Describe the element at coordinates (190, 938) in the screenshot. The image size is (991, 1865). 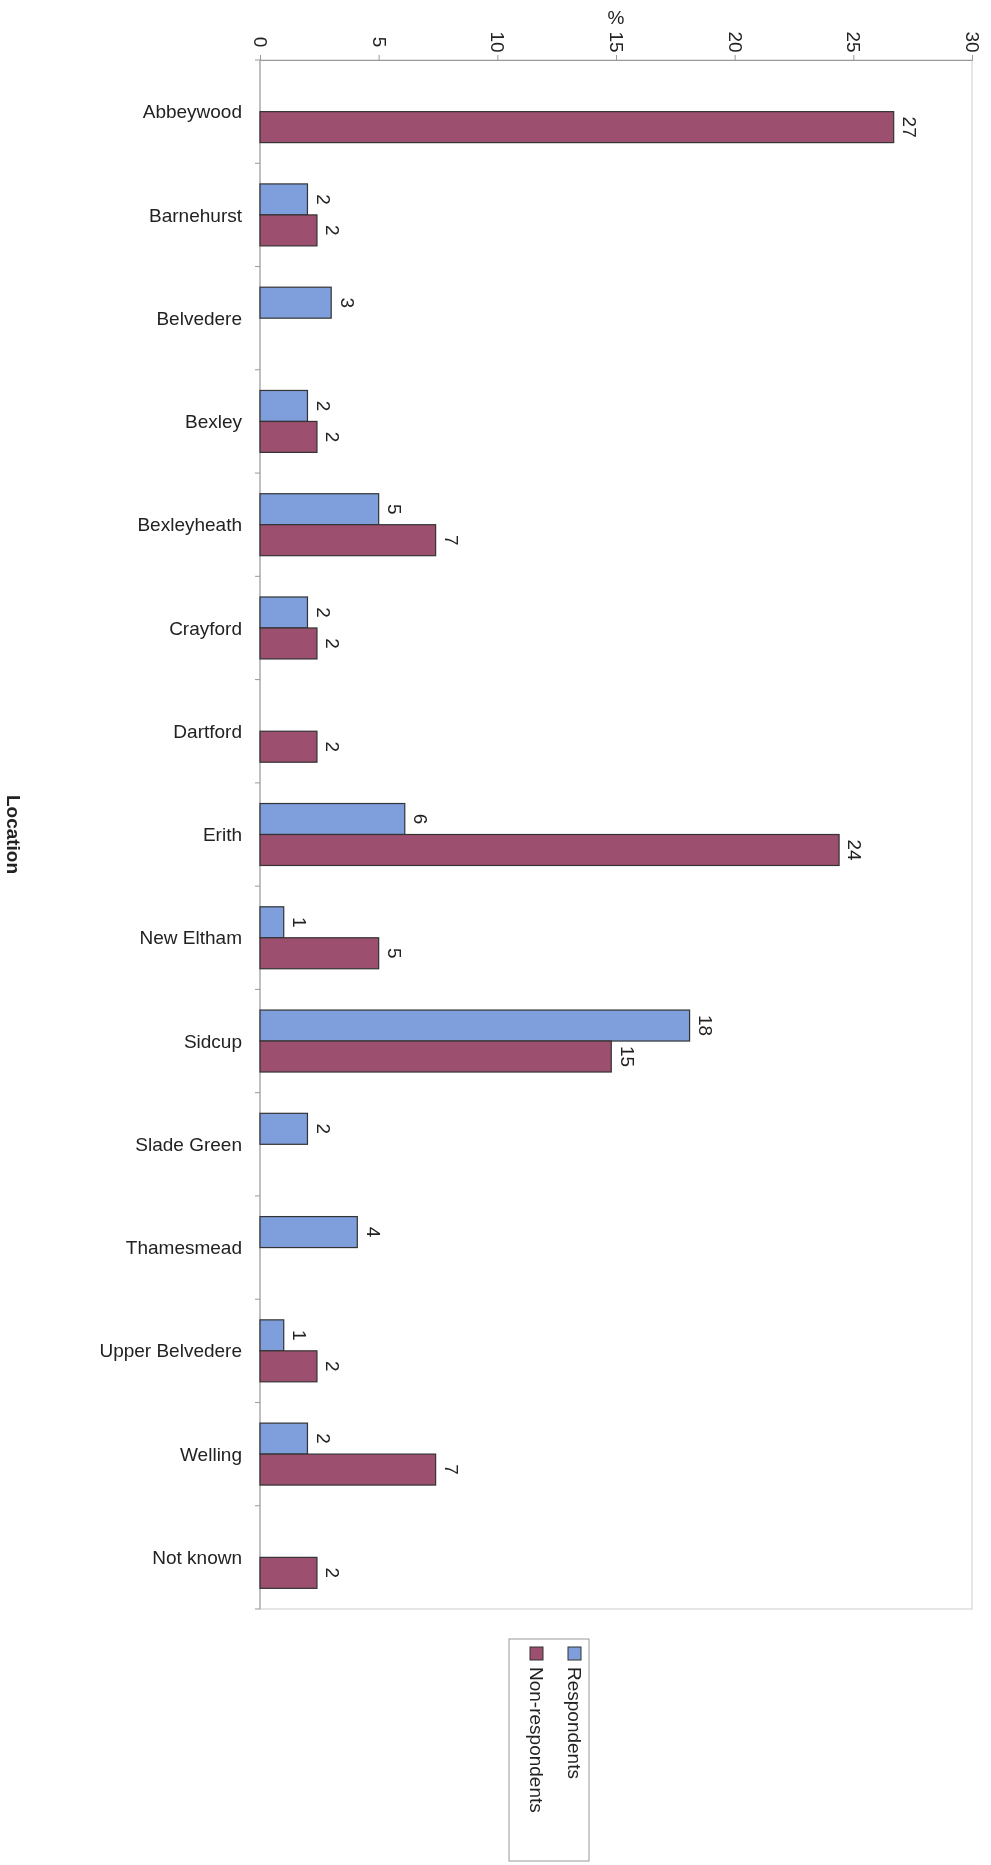
I see `y-tick-label: New Eltham` at that location.